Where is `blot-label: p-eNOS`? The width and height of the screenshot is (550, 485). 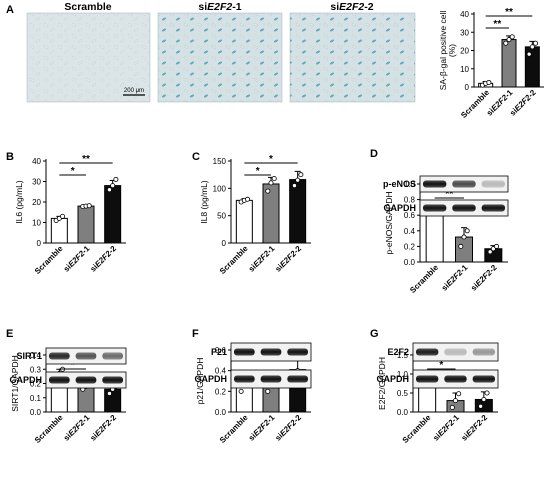
blot-label: p-eNOS is located at coordinates (399, 184).